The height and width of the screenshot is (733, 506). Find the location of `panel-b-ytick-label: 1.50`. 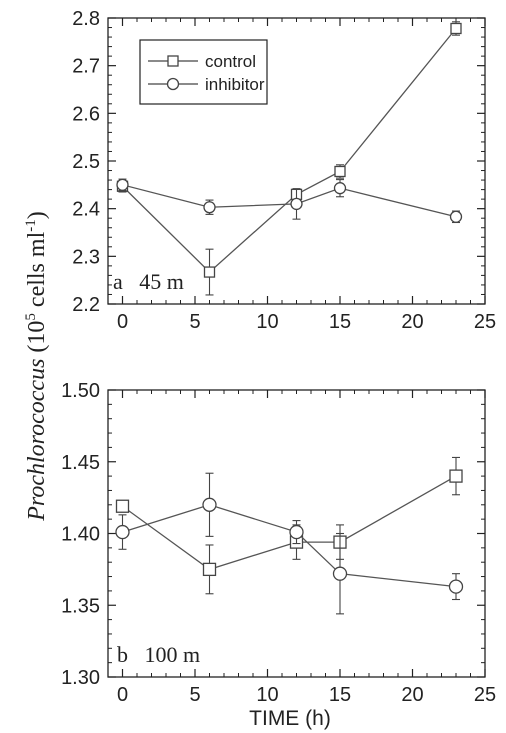

panel-b-ytick-label: 1.50 is located at coordinates (80, 391).